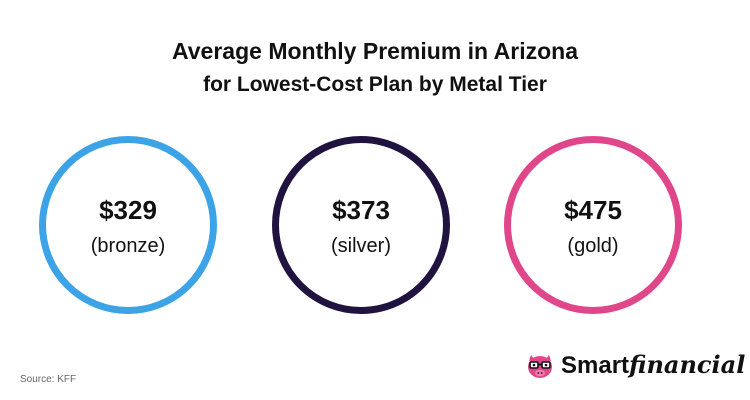 The width and height of the screenshot is (750, 400). What do you see at coordinates (128, 246) in the screenshot?
I see `bronze-tier-label: (bronze)` at bounding box center [128, 246].